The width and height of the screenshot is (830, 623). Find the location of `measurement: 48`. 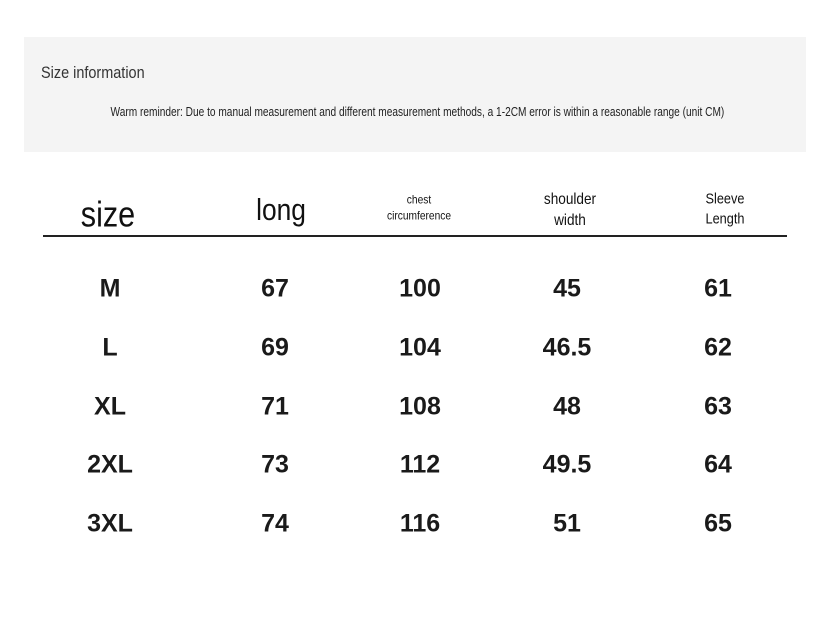

measurement: 48 is located at coordinates (567, 406).